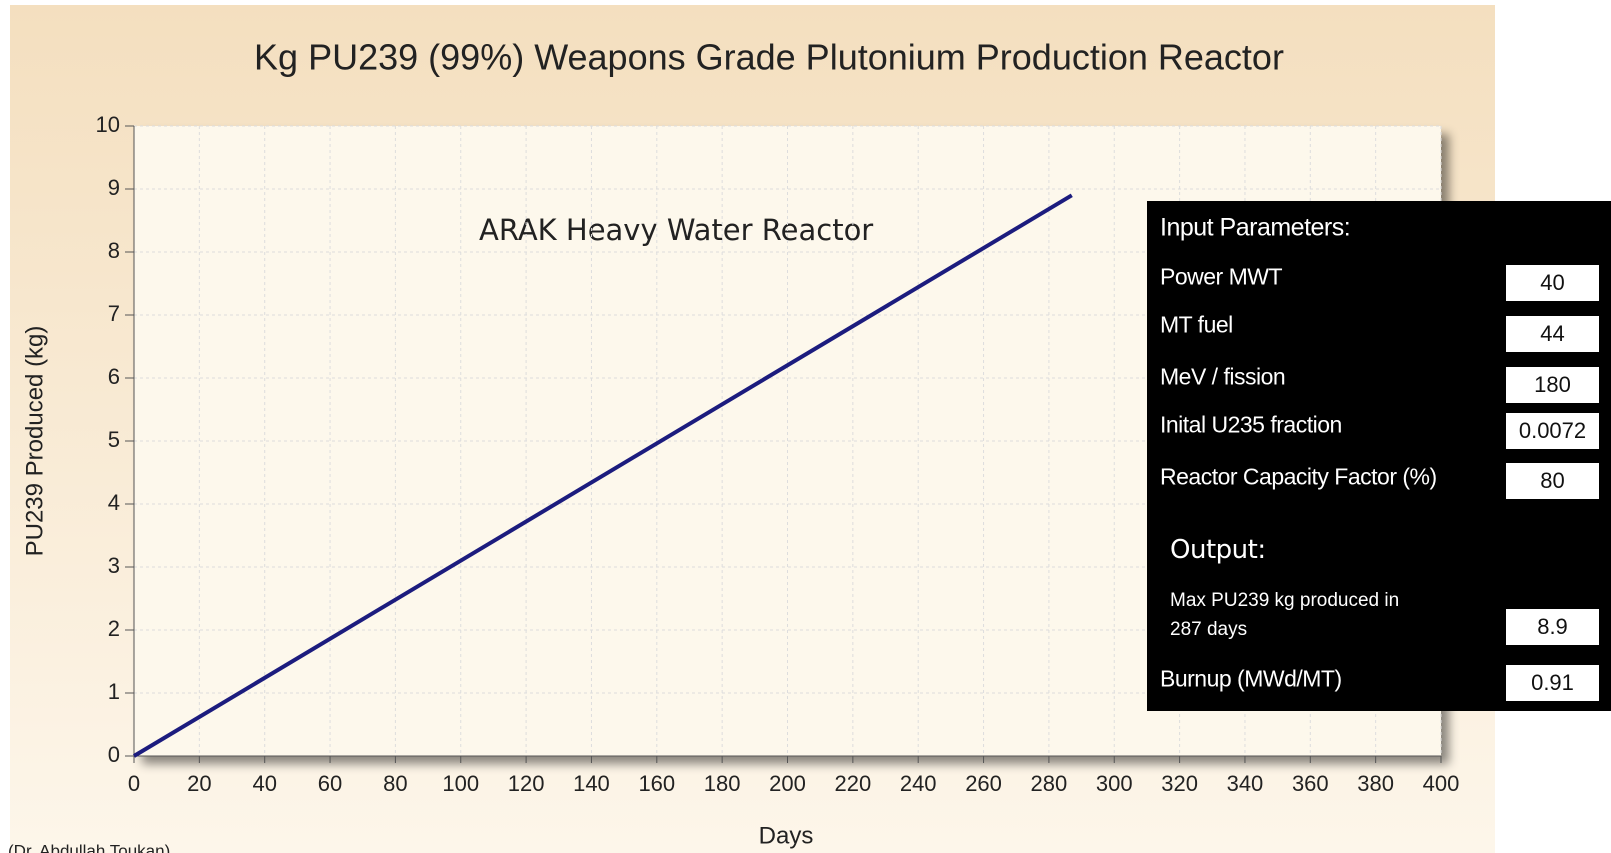 This screenshot has width=1611, height=853. Describe the element at coordinates (114, 439) in the screenshot. I see `y-tick-label: 5` at that location.